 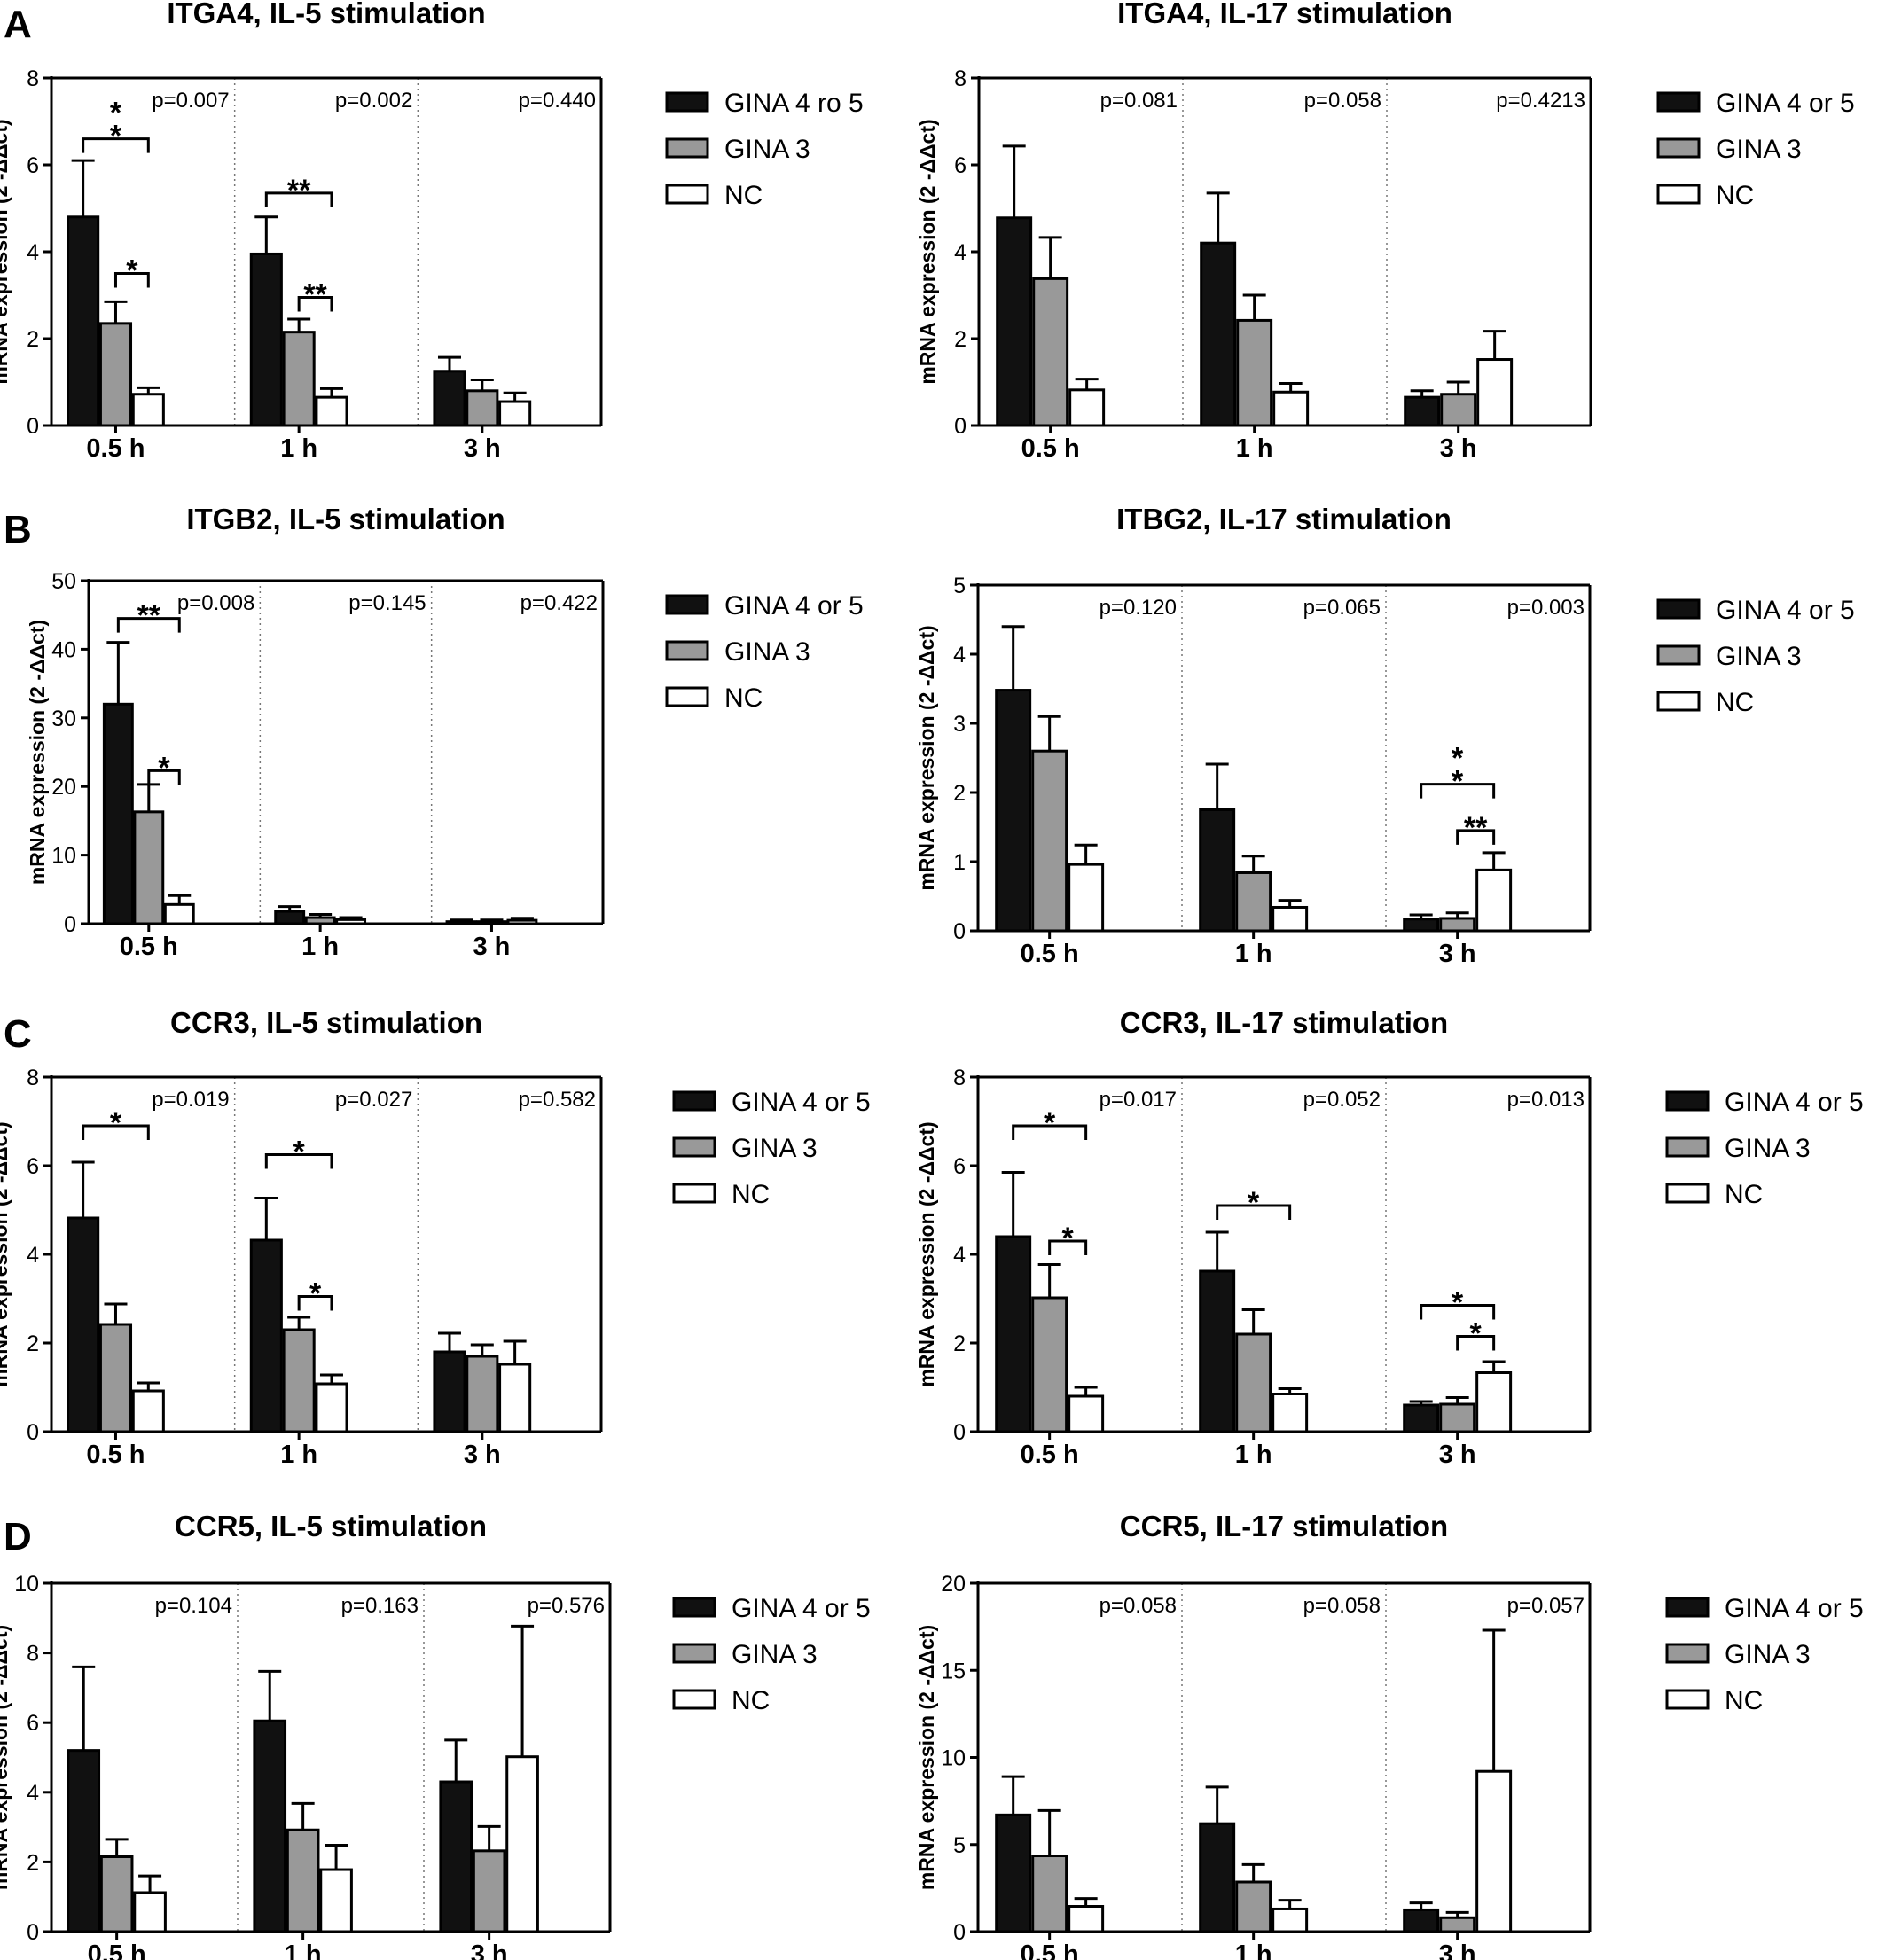 What do you see at coordinates (1284, 1022) in the screenshot?
I see `chart-title: CCR3, IL-17 stimulation` at bounding box center [1284, 1022].